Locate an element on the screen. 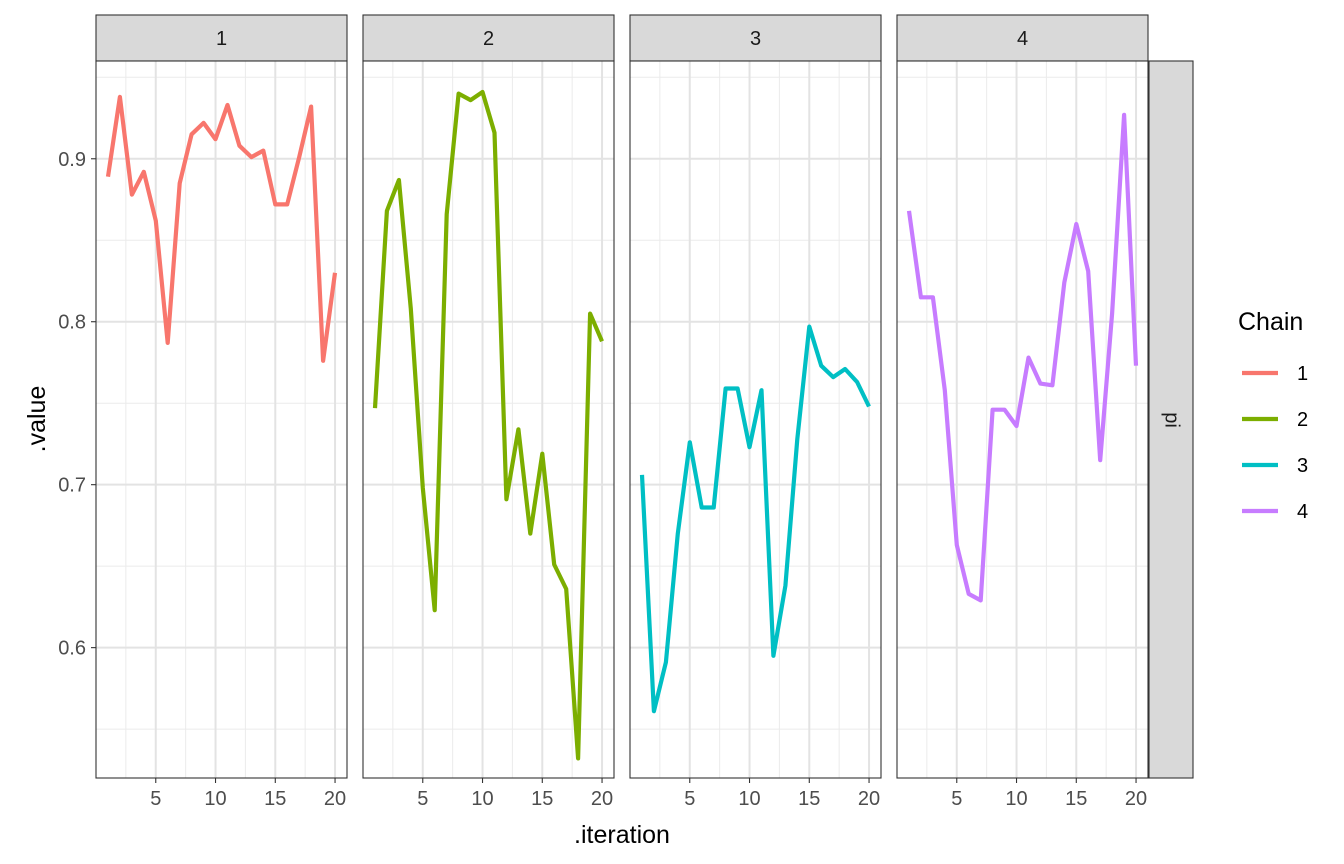 This screenshot has height=864, width=1344. legend: Chain 1 2 3 4 is located at coordinates (1273, 415).